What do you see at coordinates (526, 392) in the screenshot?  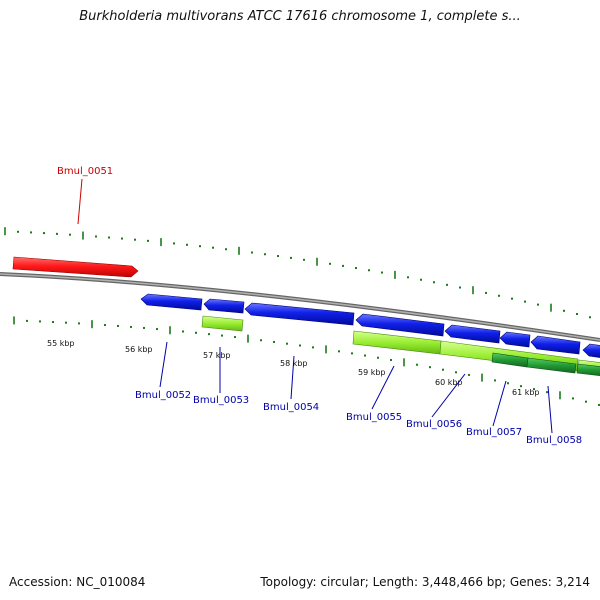 I see `scale-label-61kbp: 61 kbp` at bounding box center [526, 392].